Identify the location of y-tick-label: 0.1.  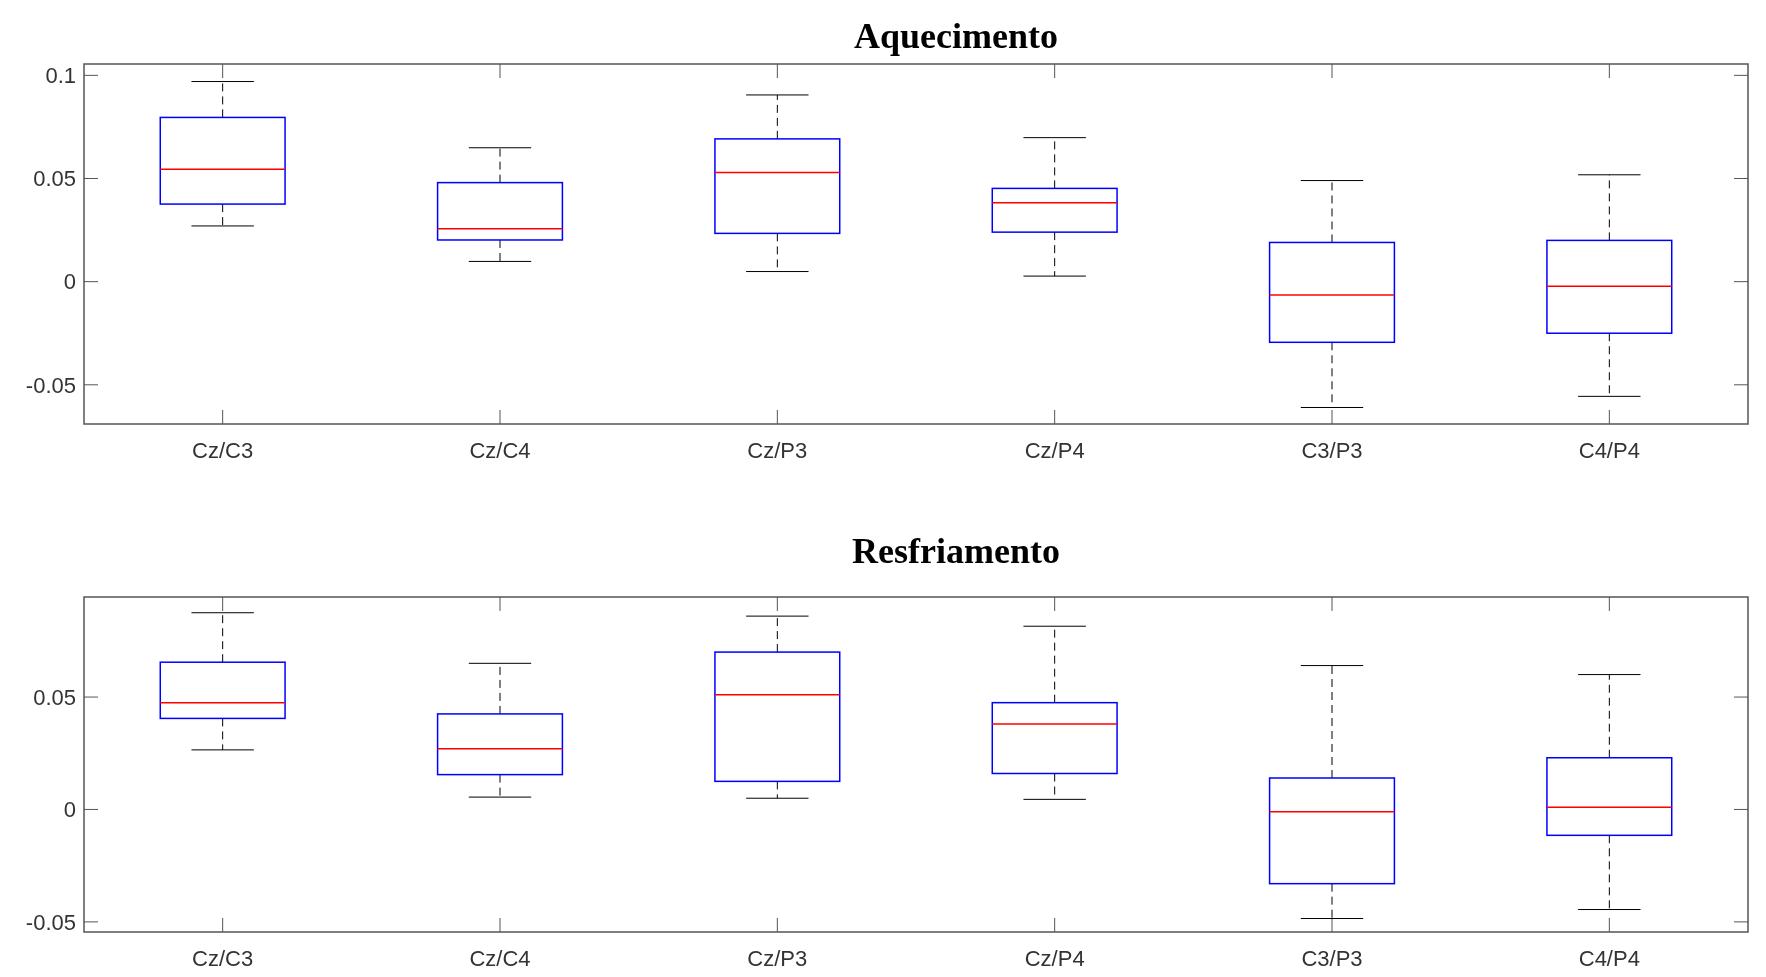
(60, 76).